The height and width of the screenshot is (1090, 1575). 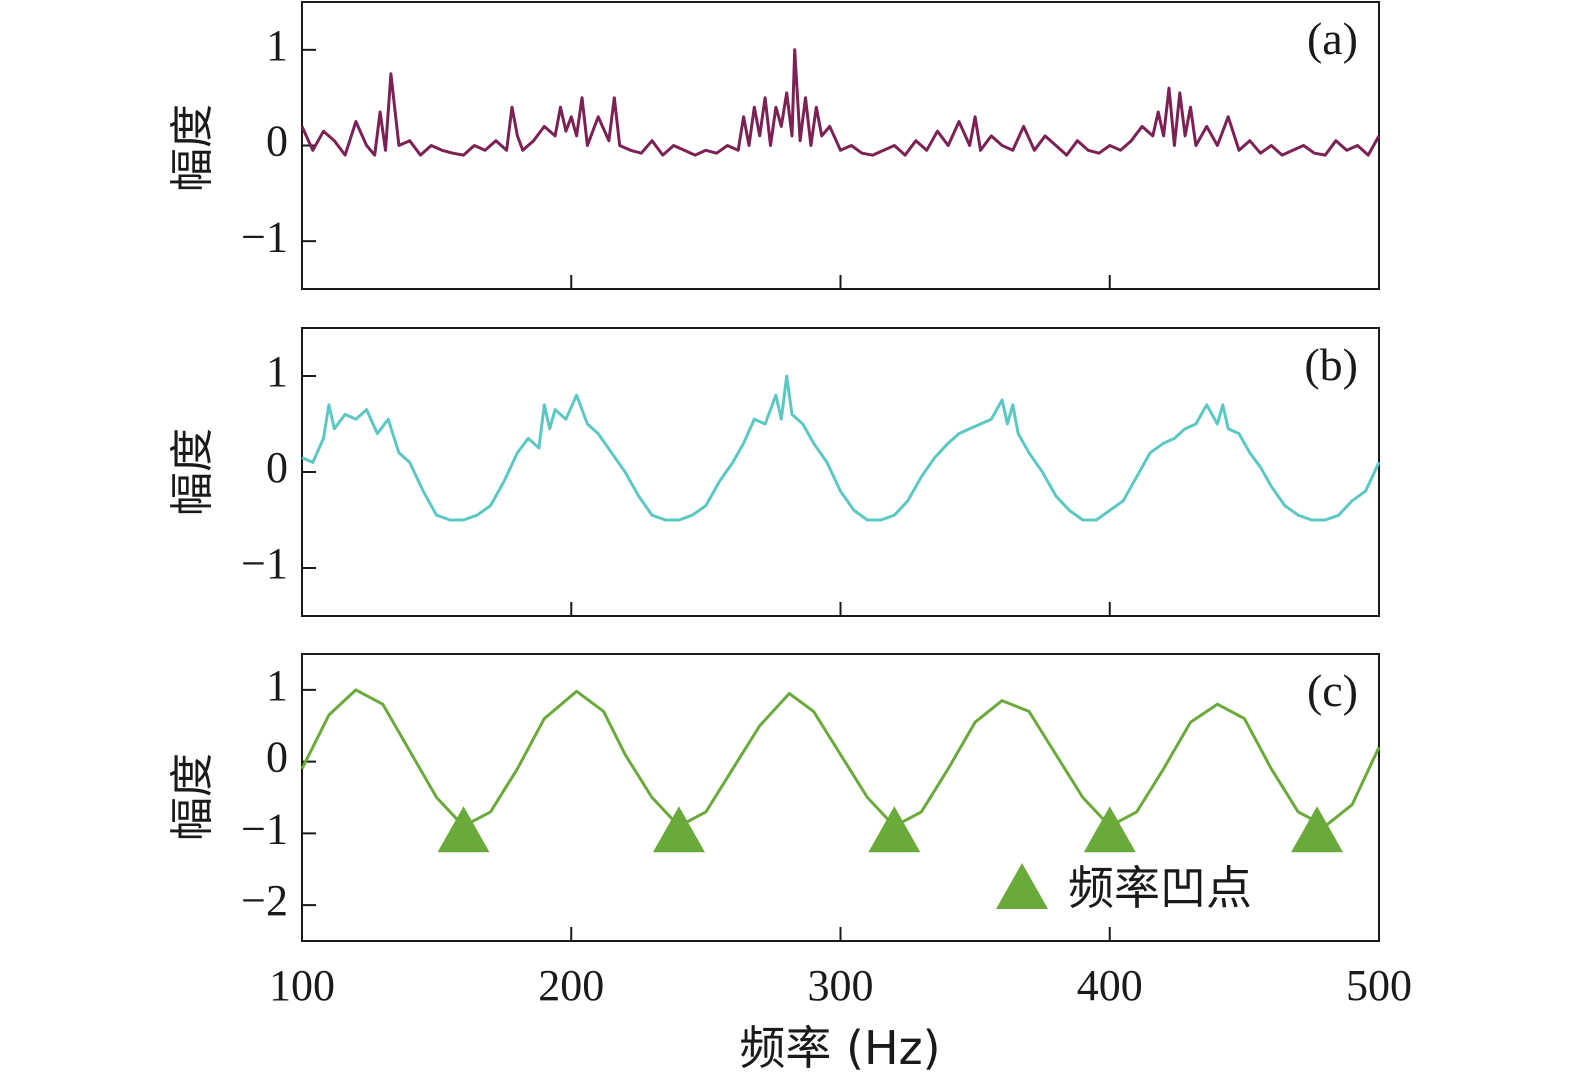 What do you see at coordinates (1332, 690) in the screenshot?
I see `panel-c-label: (c)` at bounding box center [1332, 690].